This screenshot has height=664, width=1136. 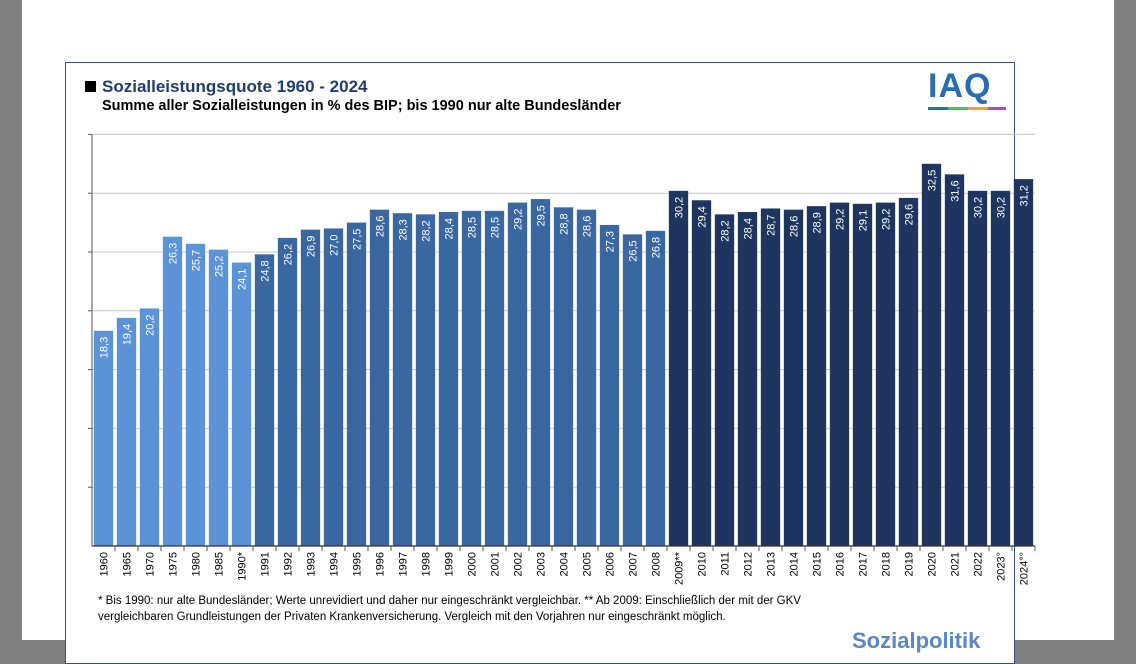 What do you see at coordinates (749, 564) in the screenshot?
I see `x-tick-label: 2012` at bounding box center [749, 564].